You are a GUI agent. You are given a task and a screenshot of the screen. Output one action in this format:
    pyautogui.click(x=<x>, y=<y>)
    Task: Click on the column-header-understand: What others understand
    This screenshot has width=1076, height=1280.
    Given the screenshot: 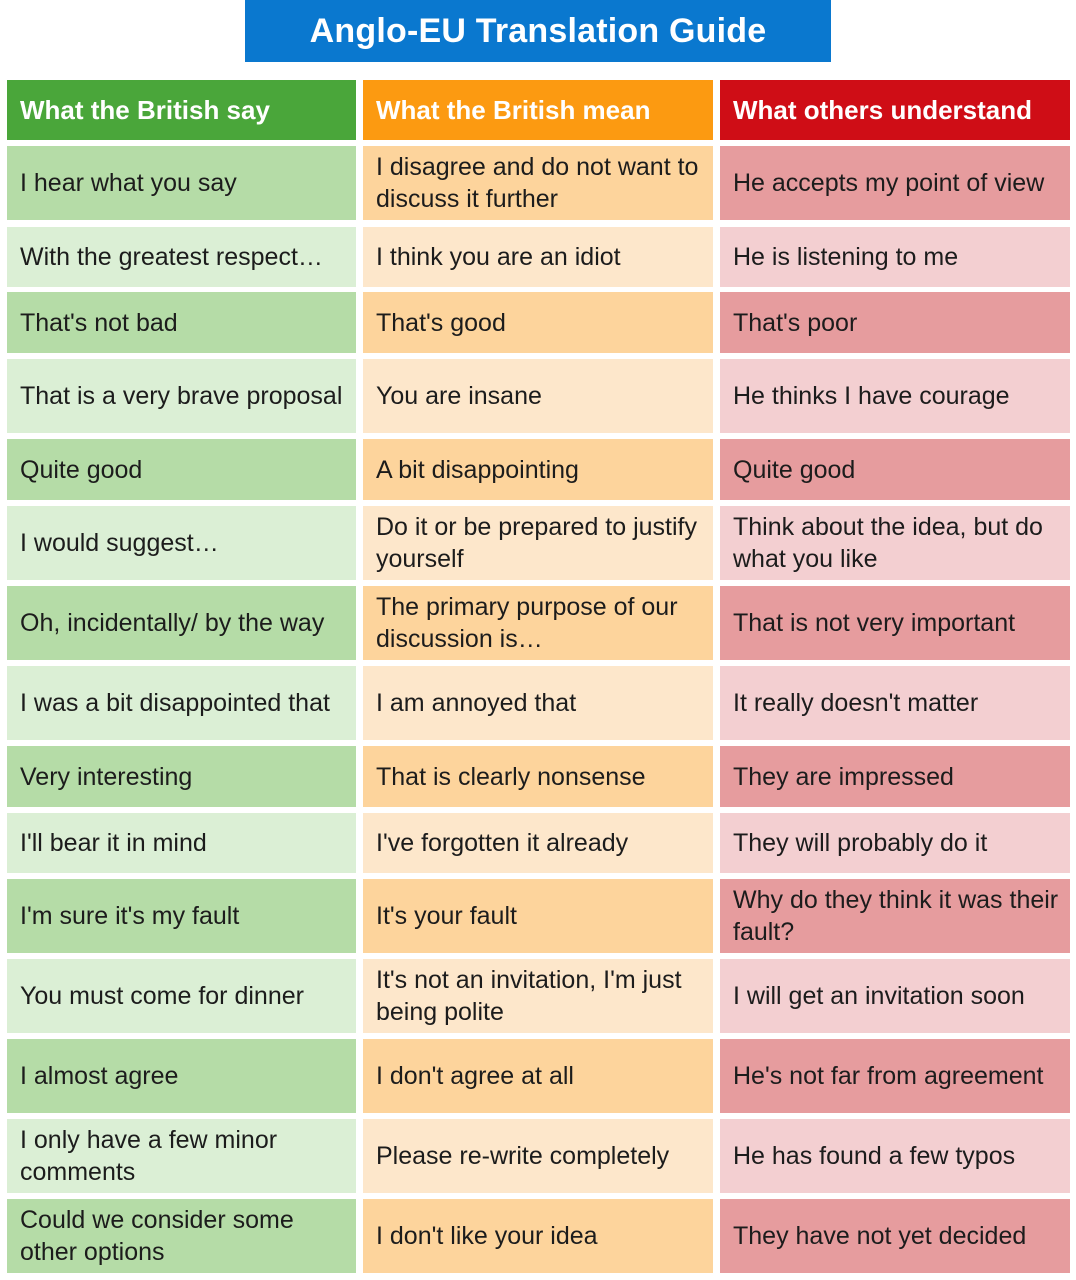 What is the action you would take?
    pyautogui.click(x=895, y=110)
    